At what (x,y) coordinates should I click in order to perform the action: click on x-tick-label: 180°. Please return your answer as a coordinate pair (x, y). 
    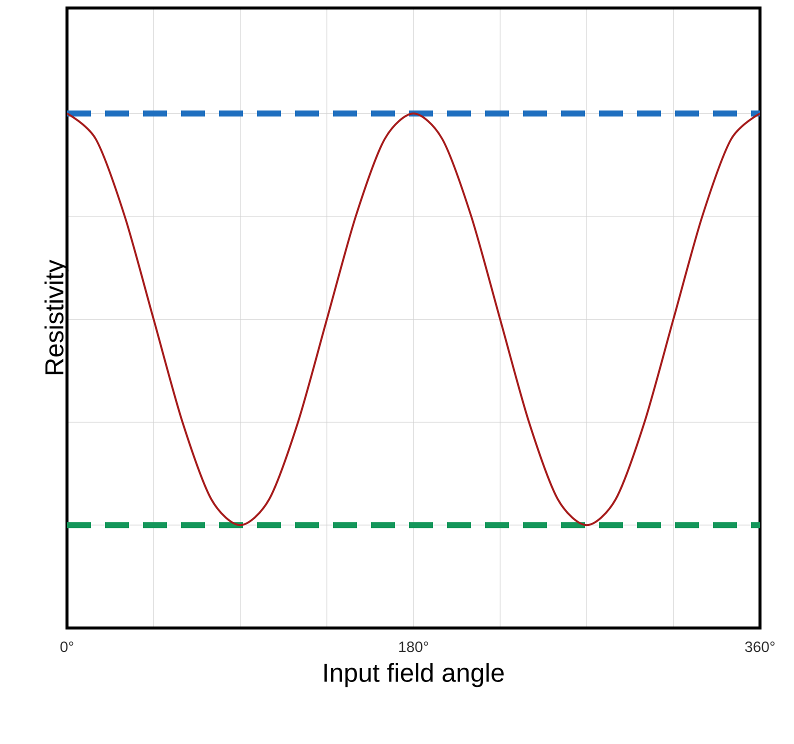
    Looking at the image, I should click on (413, 647).